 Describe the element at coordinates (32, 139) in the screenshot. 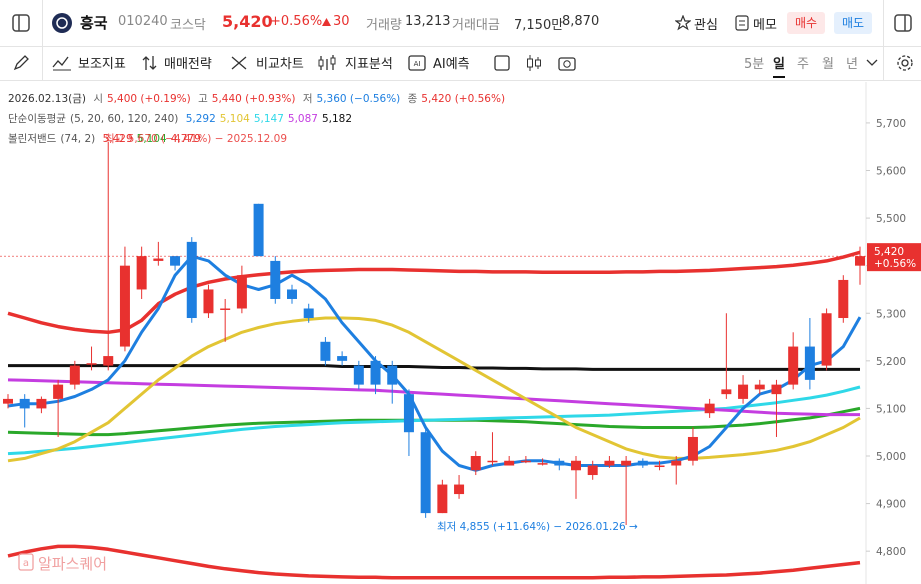

I see `label: 볼린저밴드` at that location.